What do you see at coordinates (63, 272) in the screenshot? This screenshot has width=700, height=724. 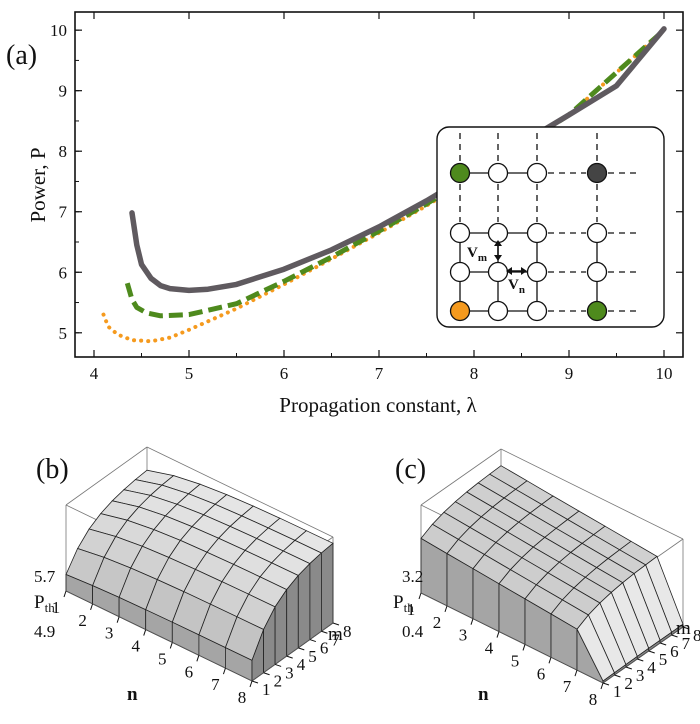 I see `y-tick-label: 6` at bounding box center [63, 272].